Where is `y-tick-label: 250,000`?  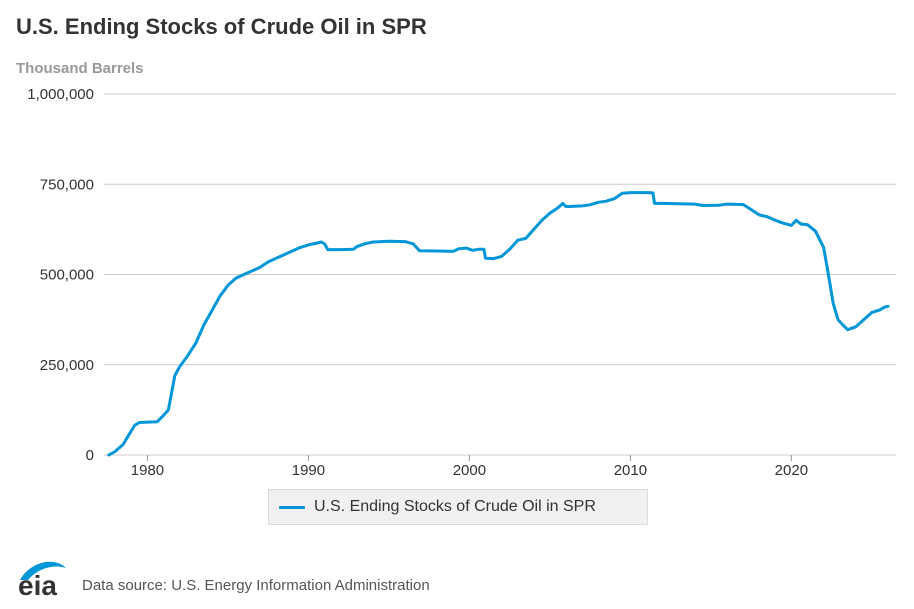 y-tick-label: 250,000 is located at coordinates (67, 365).